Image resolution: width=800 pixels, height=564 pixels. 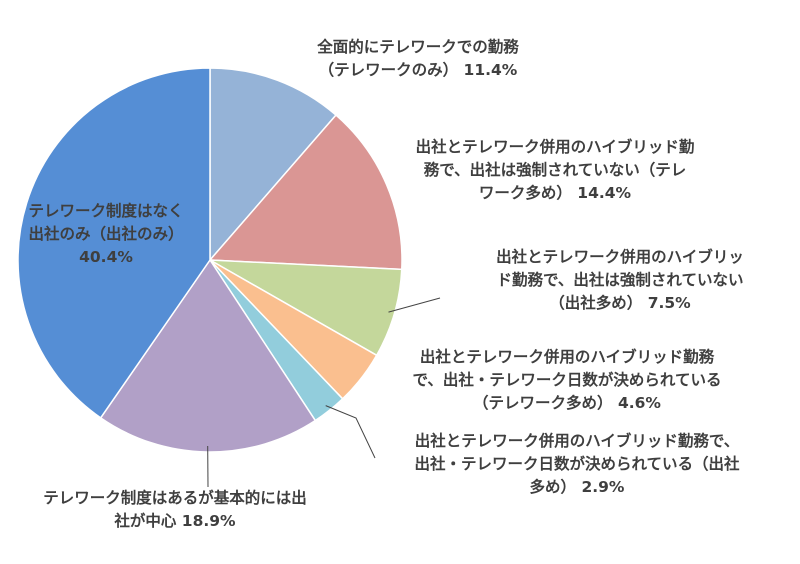 What do you see at coordinates (324, 392) in the screenshot?
I see `leader-lines` at bounding box center [324, 392].